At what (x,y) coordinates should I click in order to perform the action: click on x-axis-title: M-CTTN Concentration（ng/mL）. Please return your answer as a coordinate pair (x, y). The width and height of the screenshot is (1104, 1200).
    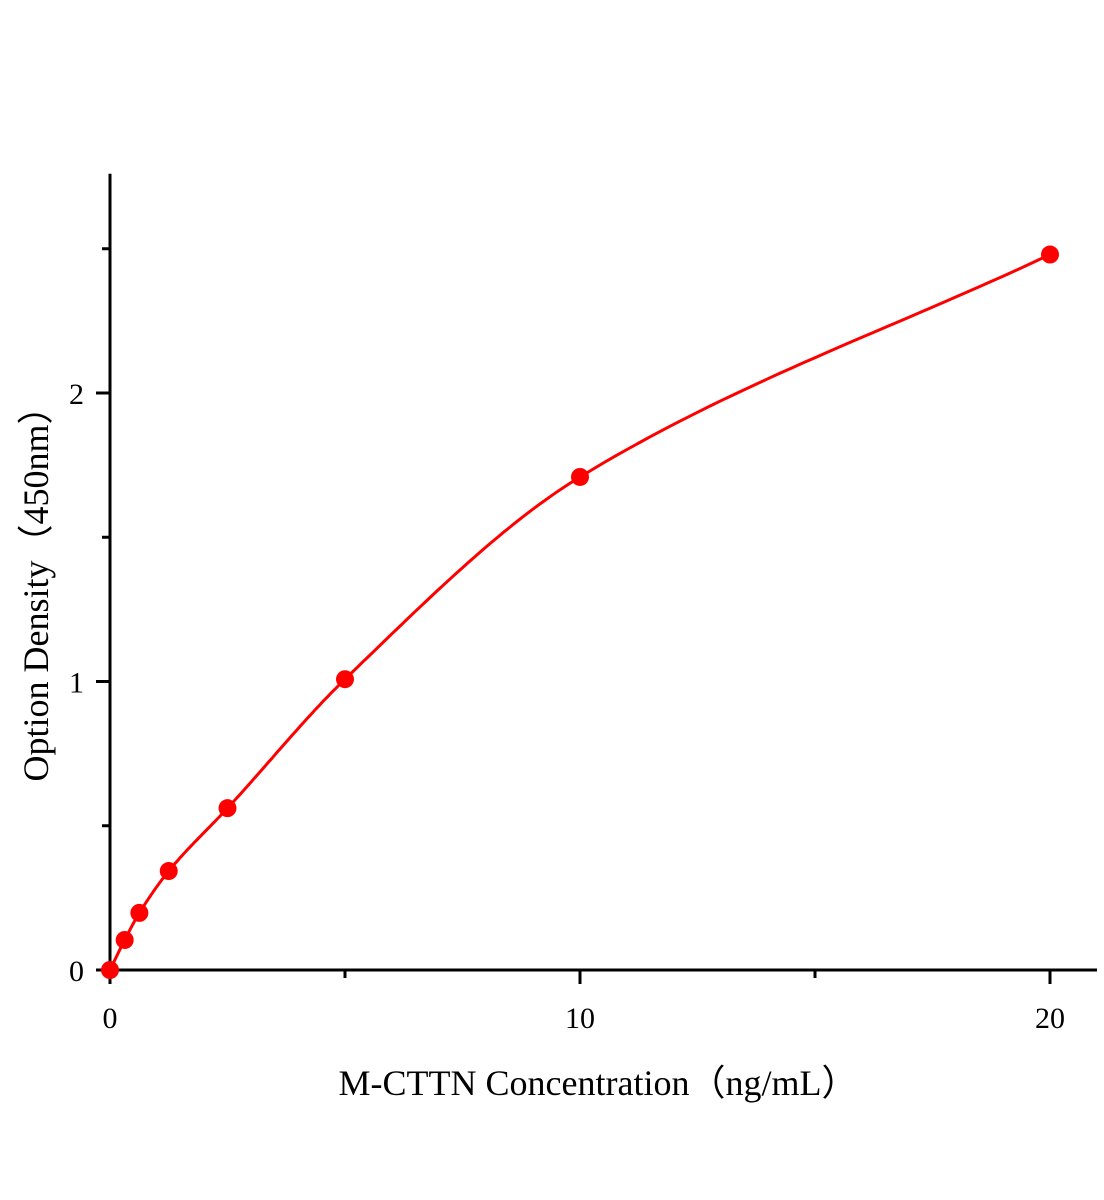
    Looking at the image, I should click on (598, 1083).